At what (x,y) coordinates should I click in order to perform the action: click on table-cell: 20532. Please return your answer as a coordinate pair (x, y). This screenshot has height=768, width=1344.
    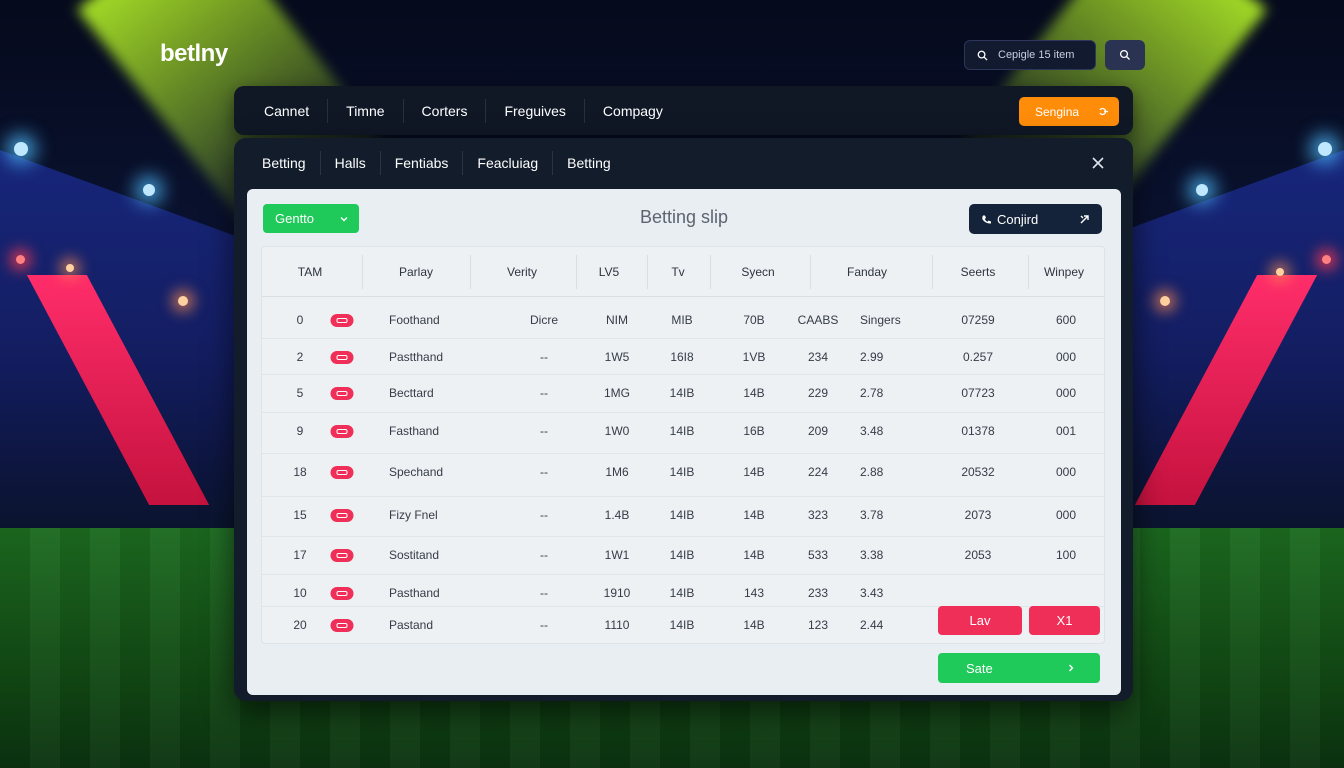
    Looking at the image, I should click on (978, 472).